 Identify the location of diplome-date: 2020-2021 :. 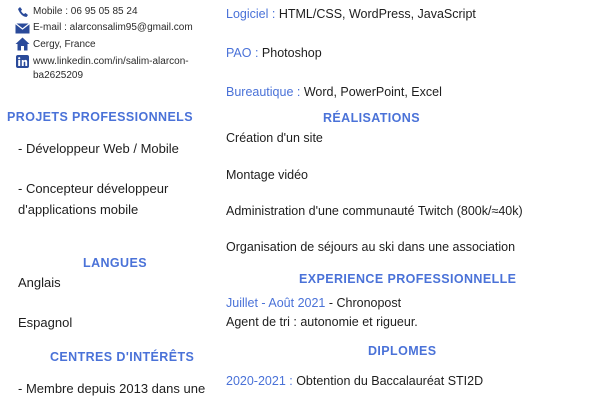
(259, 381).